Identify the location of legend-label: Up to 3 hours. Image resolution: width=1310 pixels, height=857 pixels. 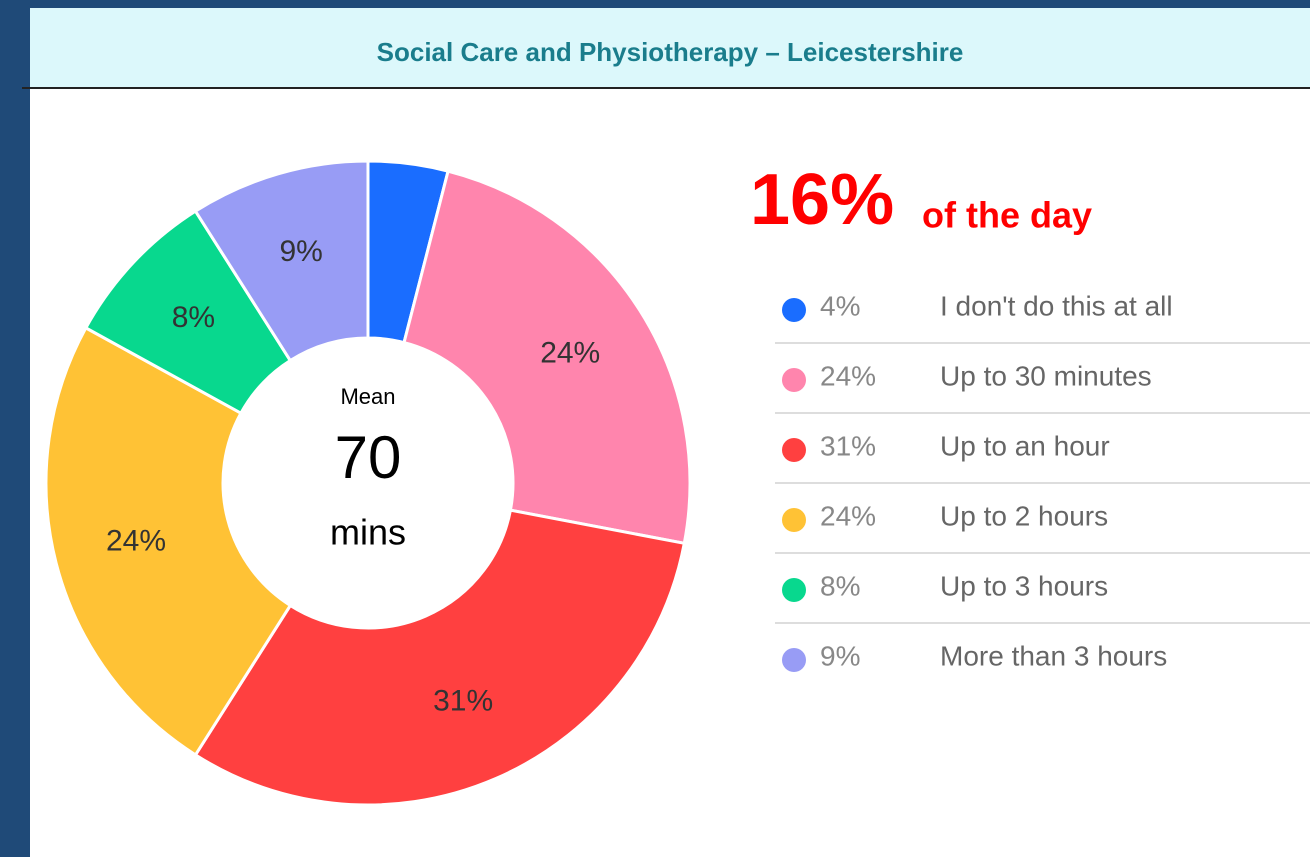
(1024, 585).